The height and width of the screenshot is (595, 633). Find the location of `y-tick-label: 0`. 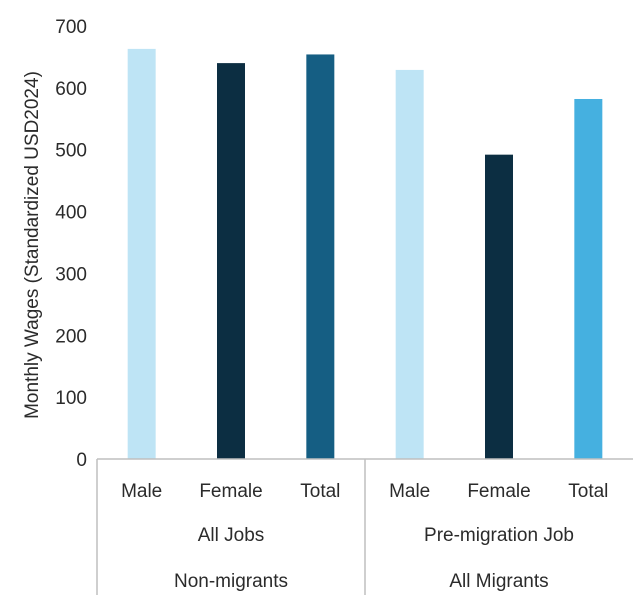

y-tick-label: 0 is located at coordinates (81, 460).